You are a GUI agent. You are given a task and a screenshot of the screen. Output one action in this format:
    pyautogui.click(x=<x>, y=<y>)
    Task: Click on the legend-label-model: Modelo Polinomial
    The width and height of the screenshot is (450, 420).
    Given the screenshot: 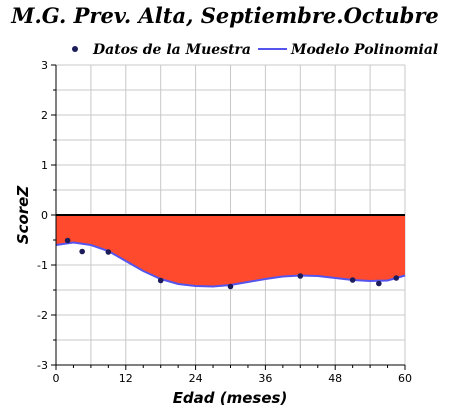 What is the action you would take?
    pyautogui.click(x=364, y=50)
    